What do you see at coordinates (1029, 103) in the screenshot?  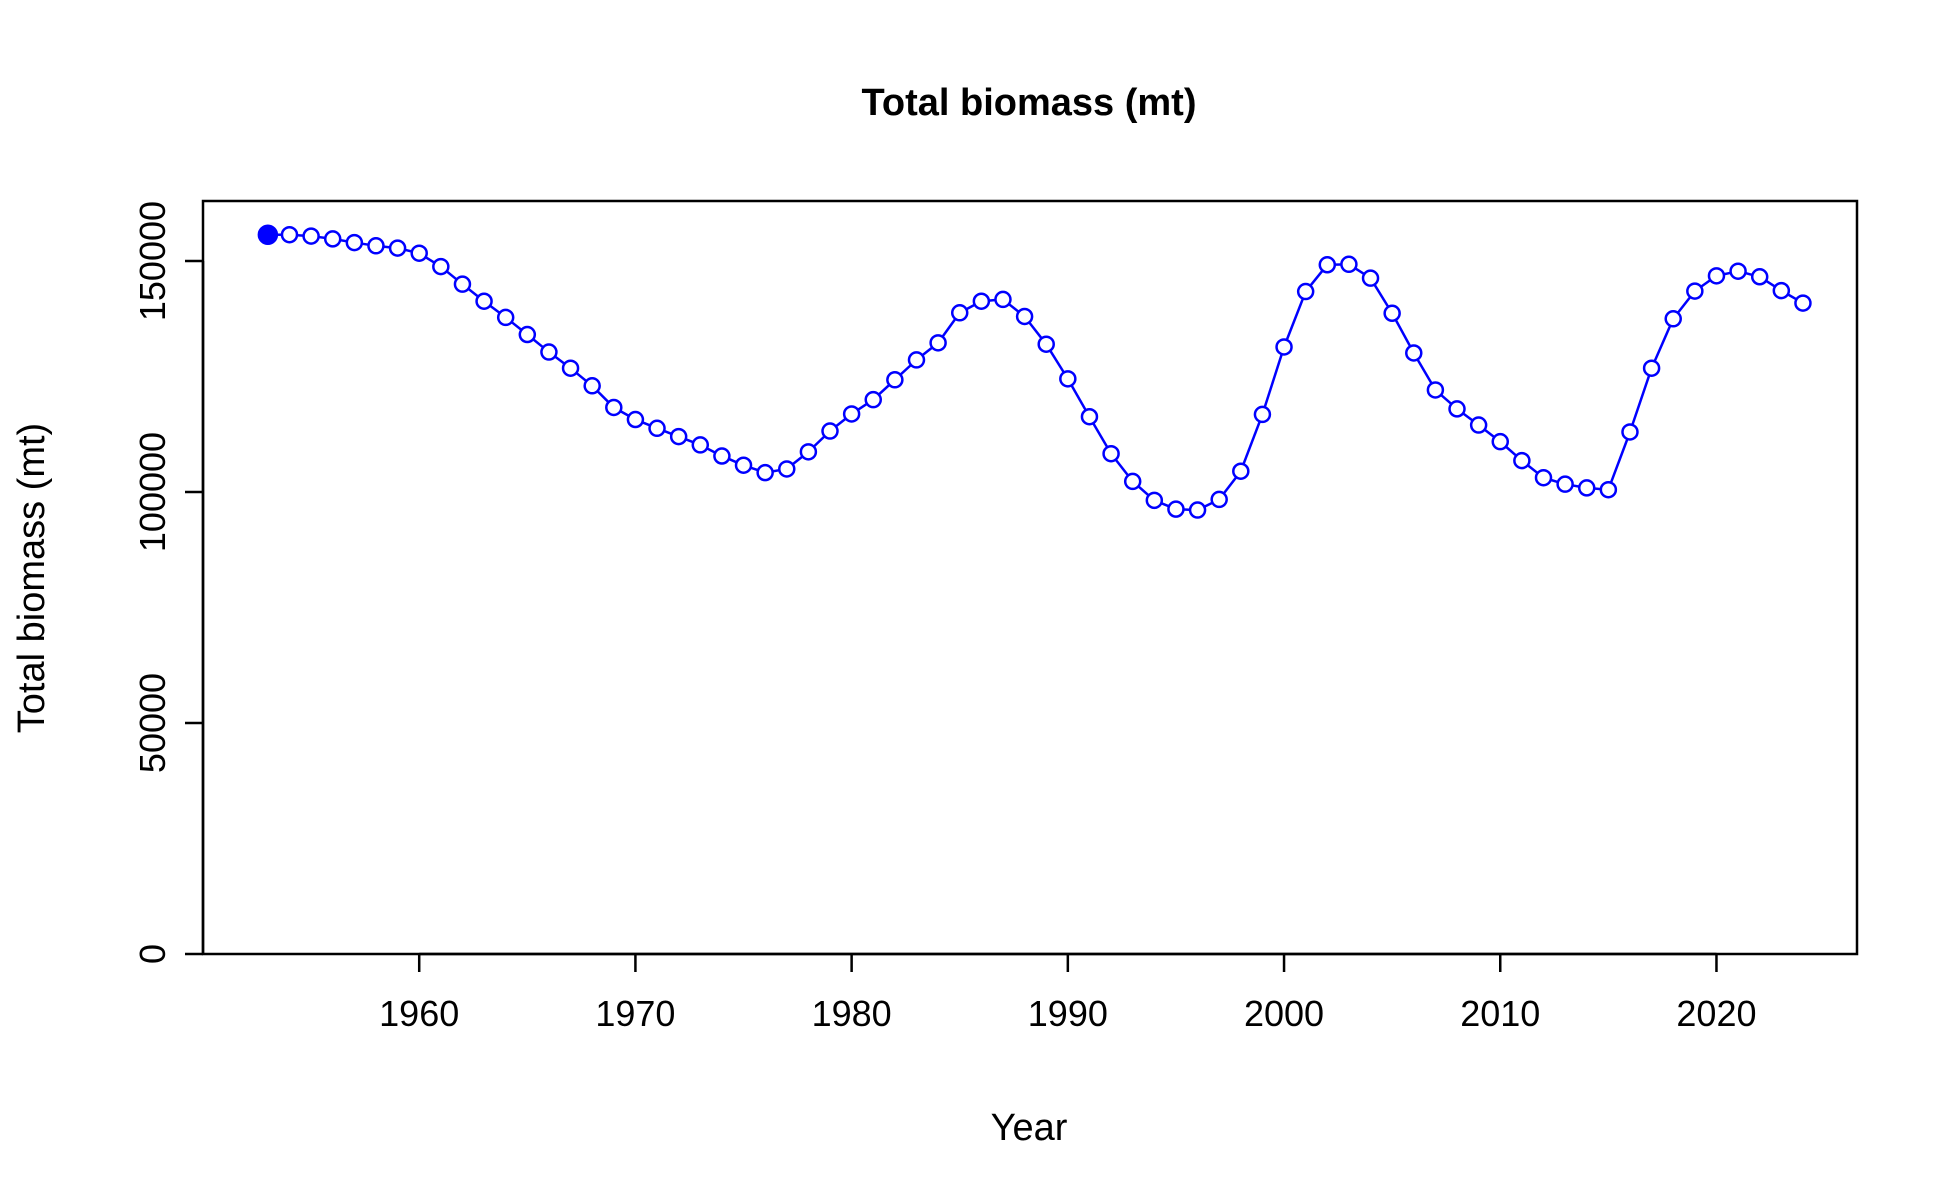 I see `chart-title: Total biomass (mt)` at bounding box center [1029, 103].